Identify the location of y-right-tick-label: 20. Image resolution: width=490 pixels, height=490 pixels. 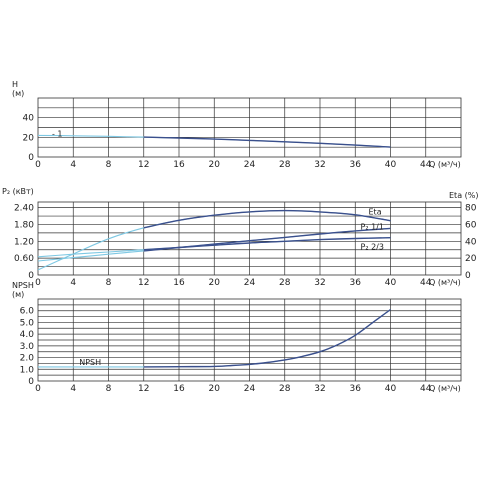
(471, 259).